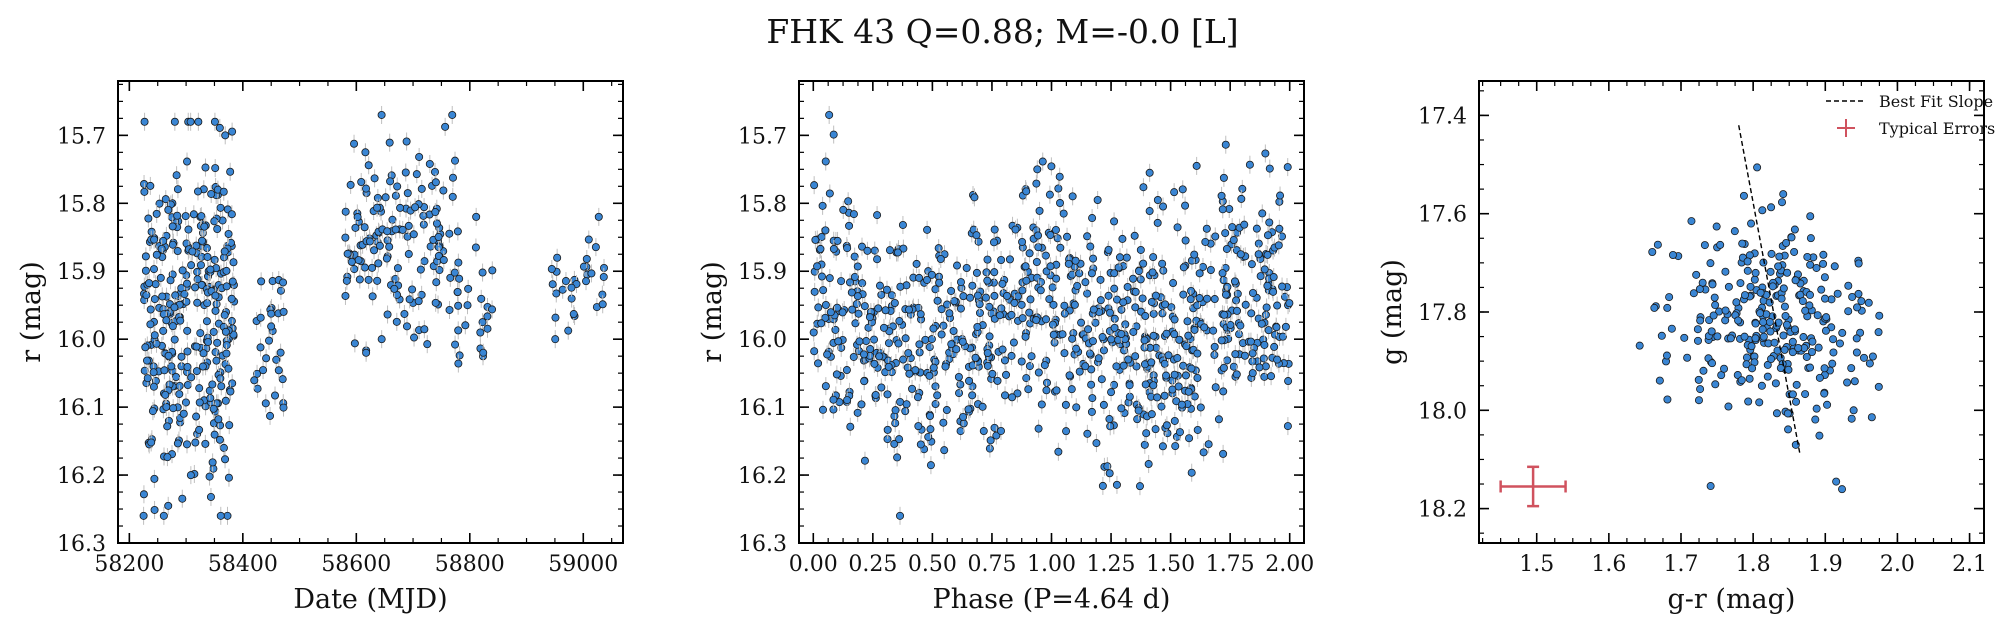 Image resolution: width=2005 pixels, height=632 pixels. What do you see at coordinates (1289, 564) in the screenshot?
I see `x-tick-label: 2.00` at bounding box center [1289, 564].